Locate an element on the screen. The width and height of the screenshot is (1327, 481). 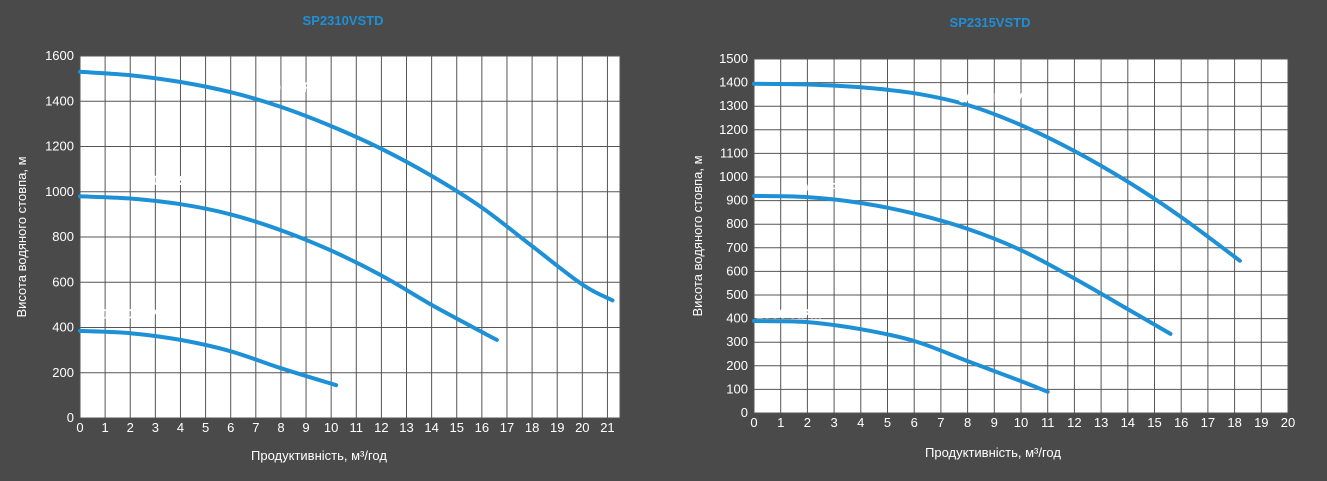
chart-title: SP2315VSTD is located at coordinates (990, 22).